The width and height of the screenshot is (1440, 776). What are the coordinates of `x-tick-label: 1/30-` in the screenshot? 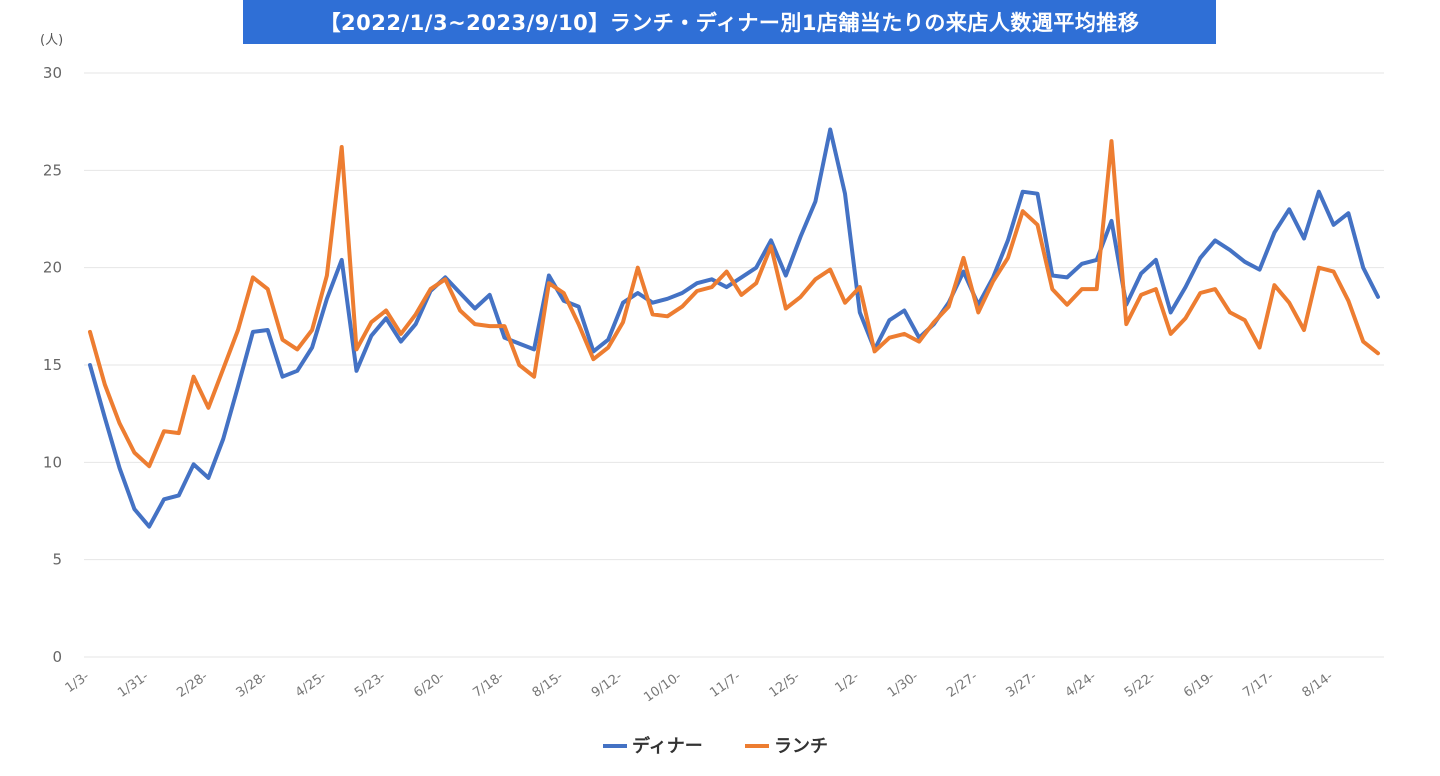 It's located at (903, 685).